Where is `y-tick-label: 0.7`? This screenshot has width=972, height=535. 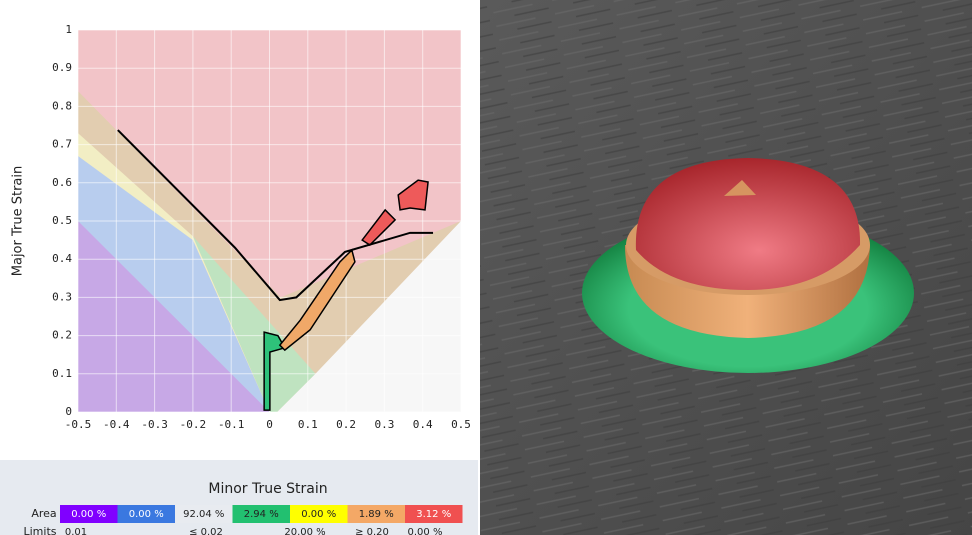
y-tick-label: 0.7 is located at coordinates (62, 144).